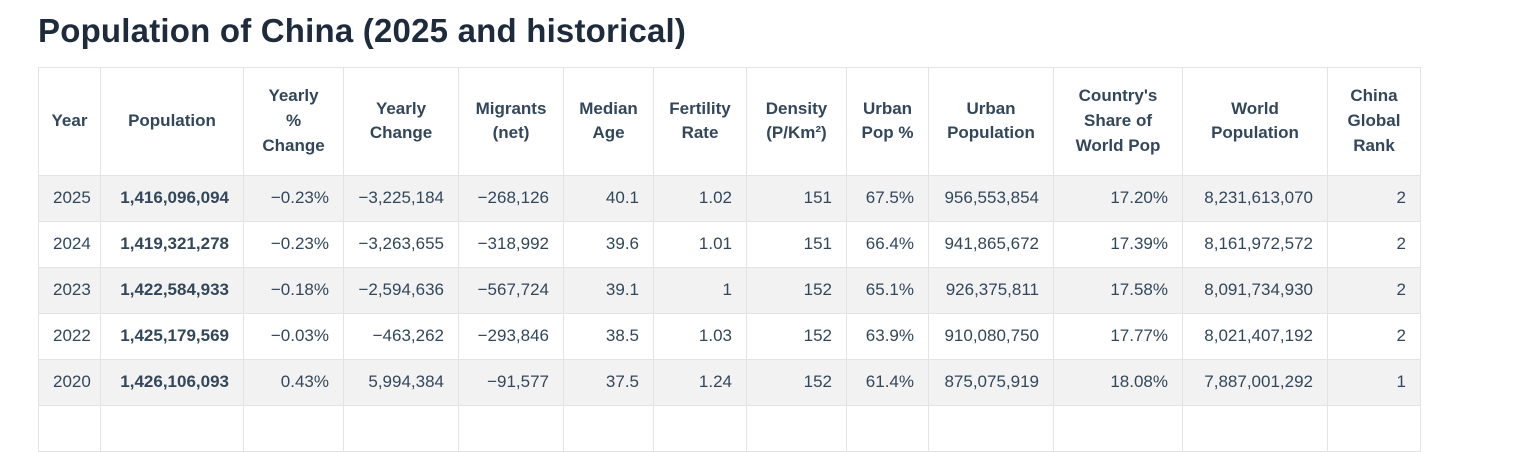 The height and width of the screenshot is (452, 1526). Describe the element at coordinates (401, 198) in the screenshot. I see `cell-yearly-change: −3,225,184` at that location.